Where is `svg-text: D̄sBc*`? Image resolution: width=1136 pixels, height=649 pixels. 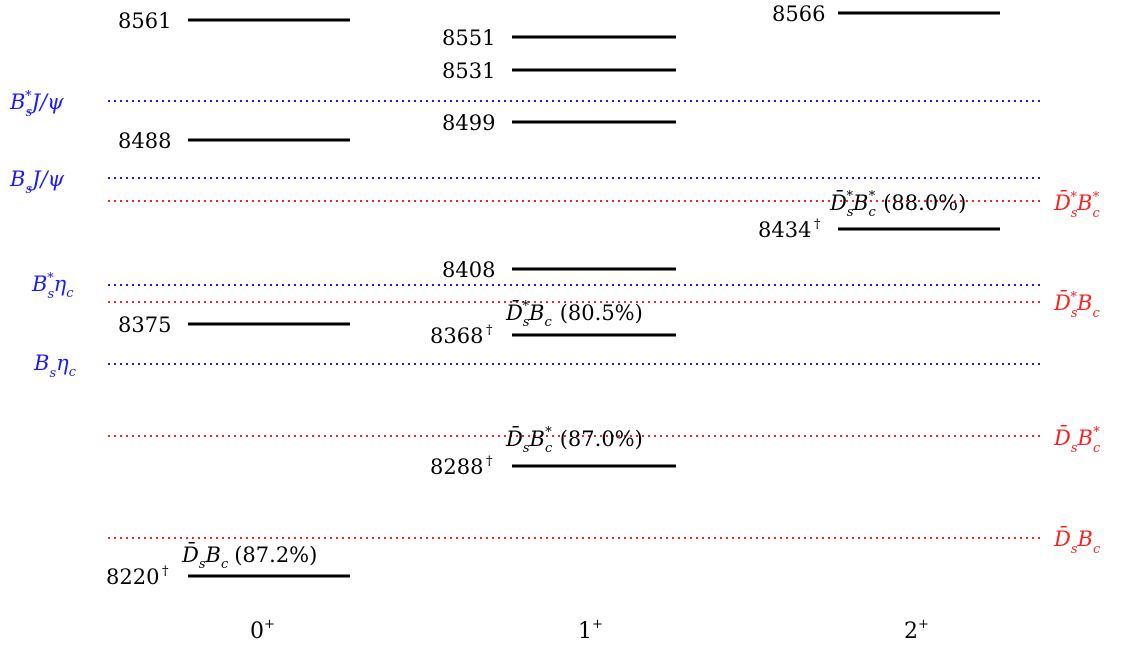
svg-text: D̄sBc* is located at coordinates (1077, 440).